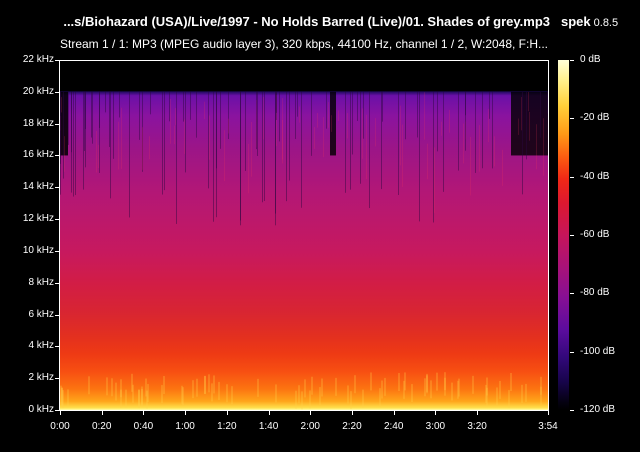 This screenshot has height=452, width=640. I want to click on frequency-tick-label: 22 kHz, so click(38, 59).